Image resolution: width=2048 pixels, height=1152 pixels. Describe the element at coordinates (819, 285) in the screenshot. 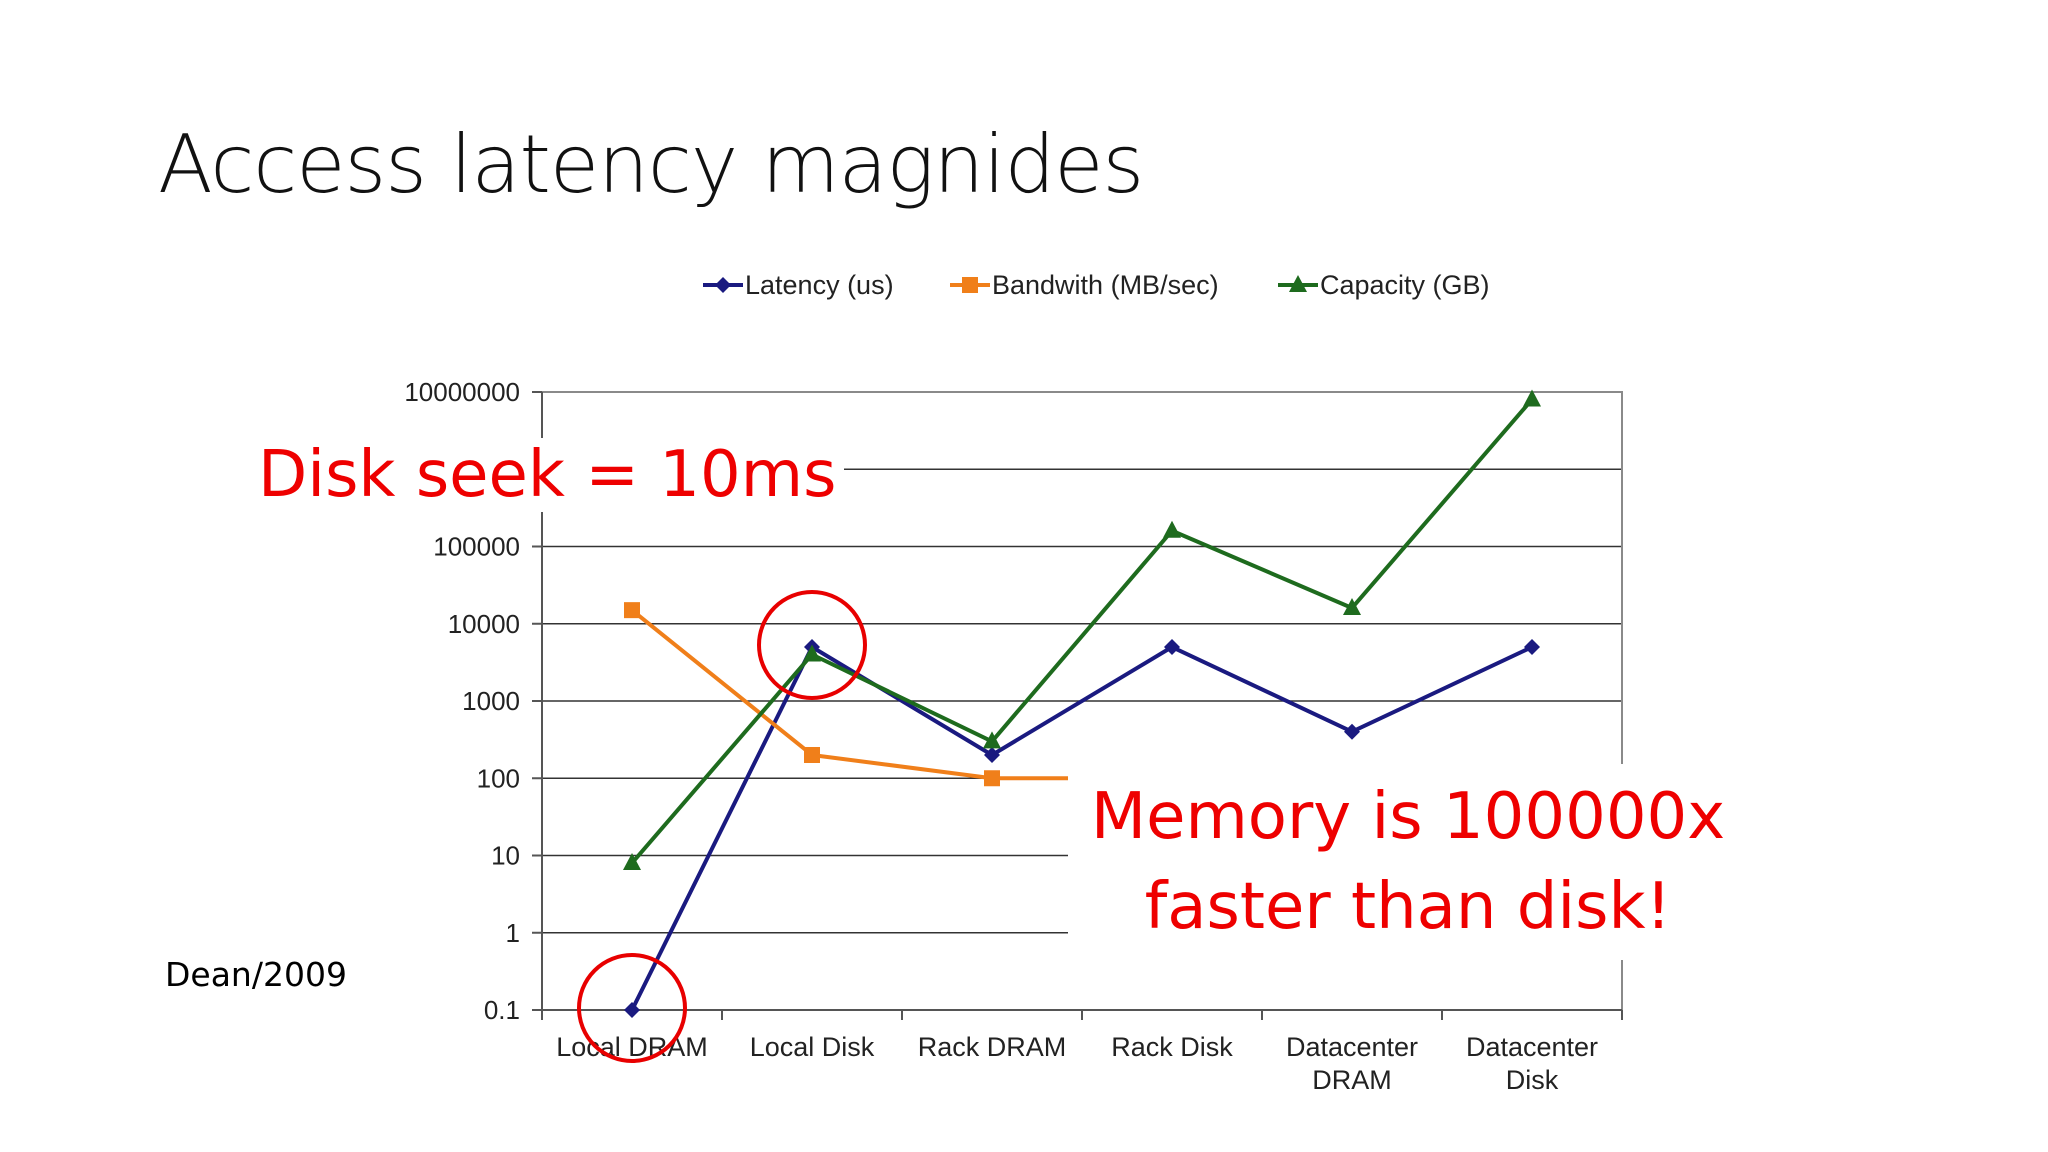

I see `legend-label: Latency (us)` at that location.